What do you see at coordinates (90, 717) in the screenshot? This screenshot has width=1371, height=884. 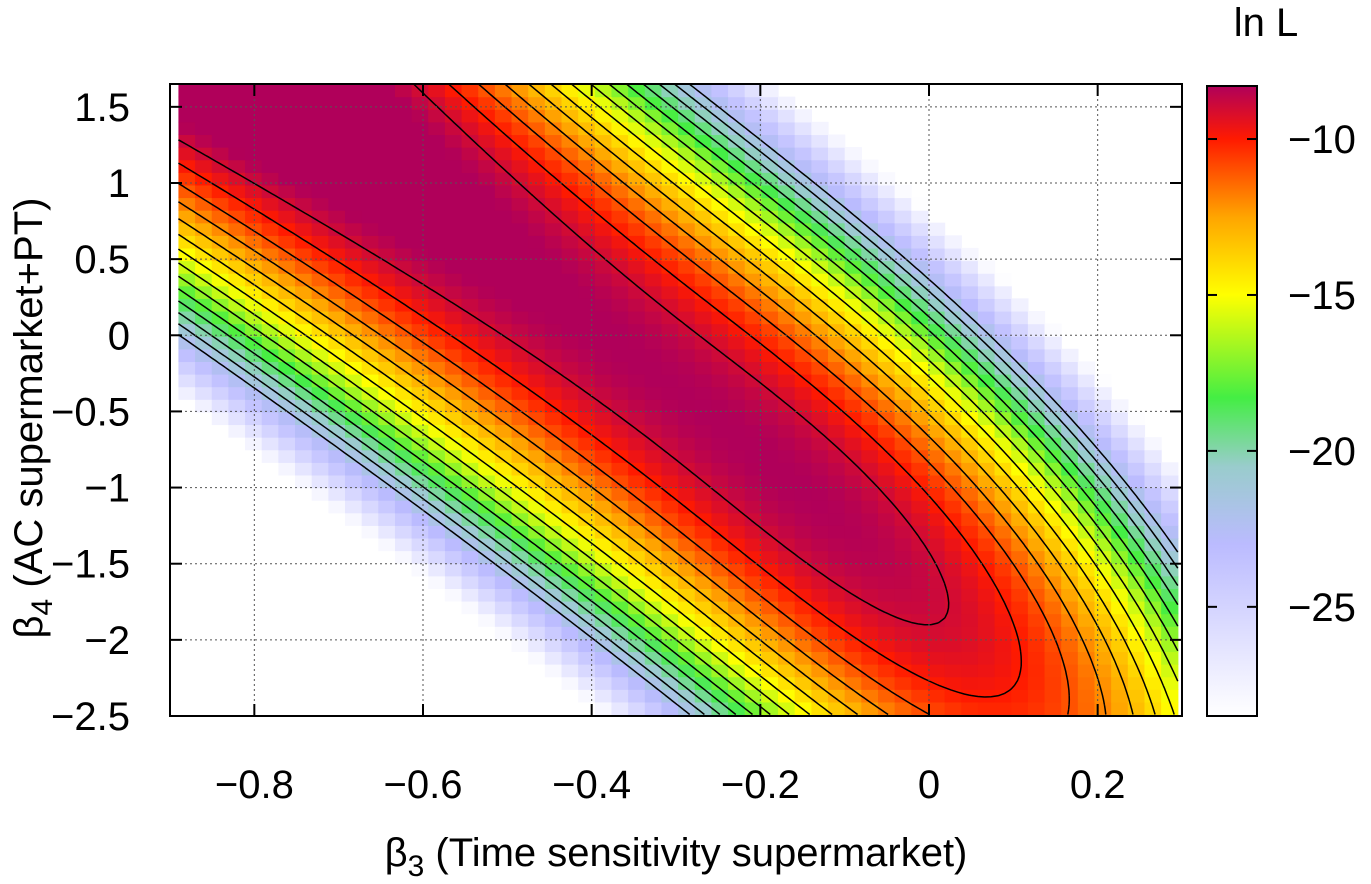 I see `y-tick-label: −2.5` at bounding box center [90, 717].